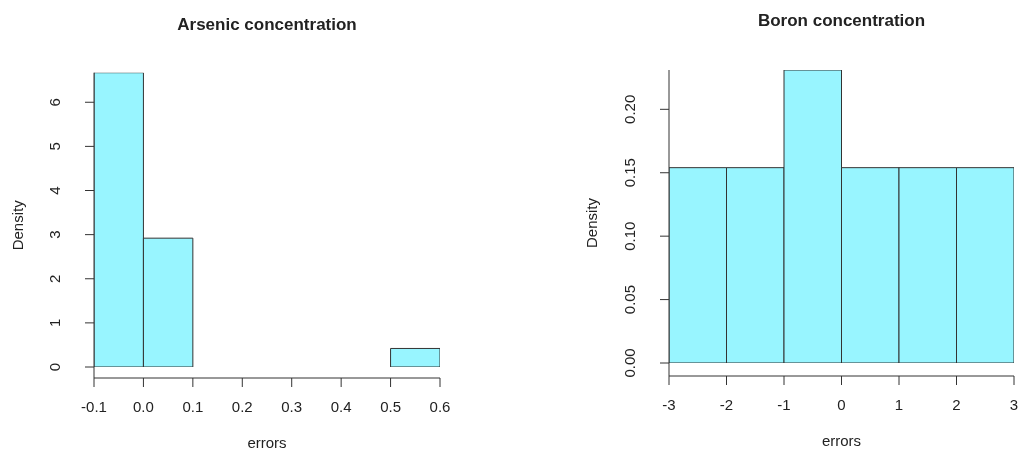 The image size is (1018, 451). Describe the element at coordinates (629, 173) in the screenshot. I see `y-tick-label: 0.15` at that location.